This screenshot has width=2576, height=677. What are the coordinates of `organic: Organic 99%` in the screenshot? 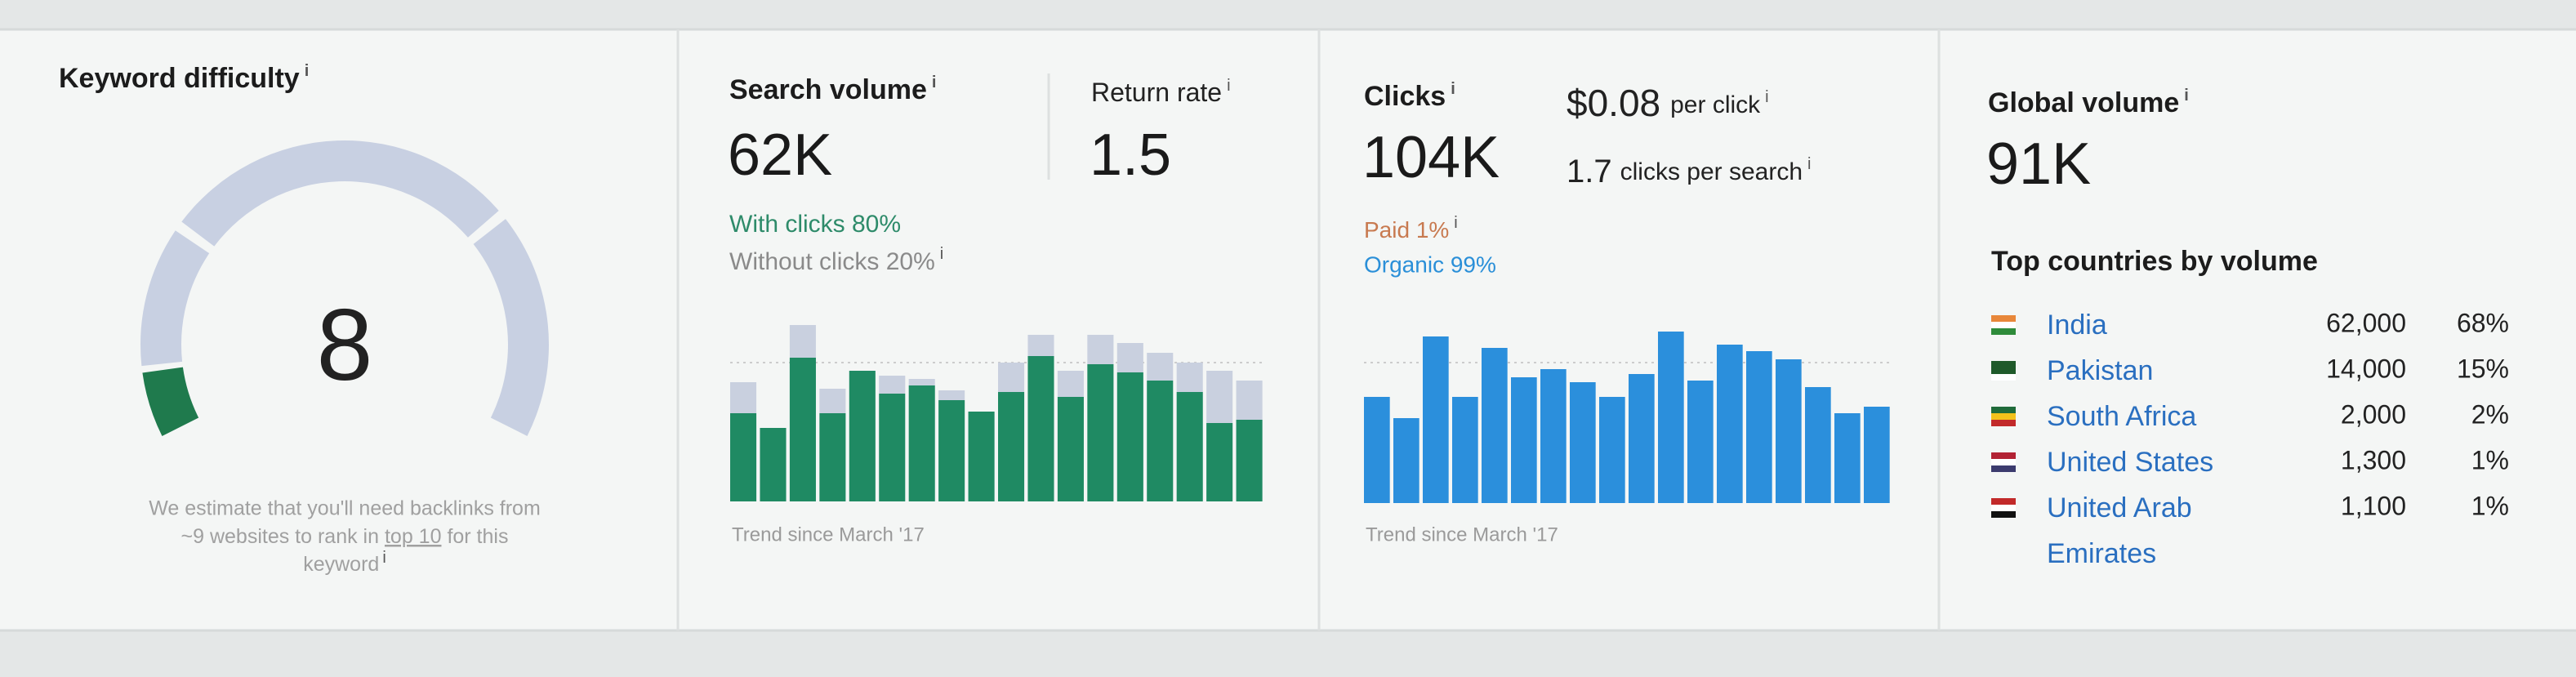 It's located at (1430, 264).